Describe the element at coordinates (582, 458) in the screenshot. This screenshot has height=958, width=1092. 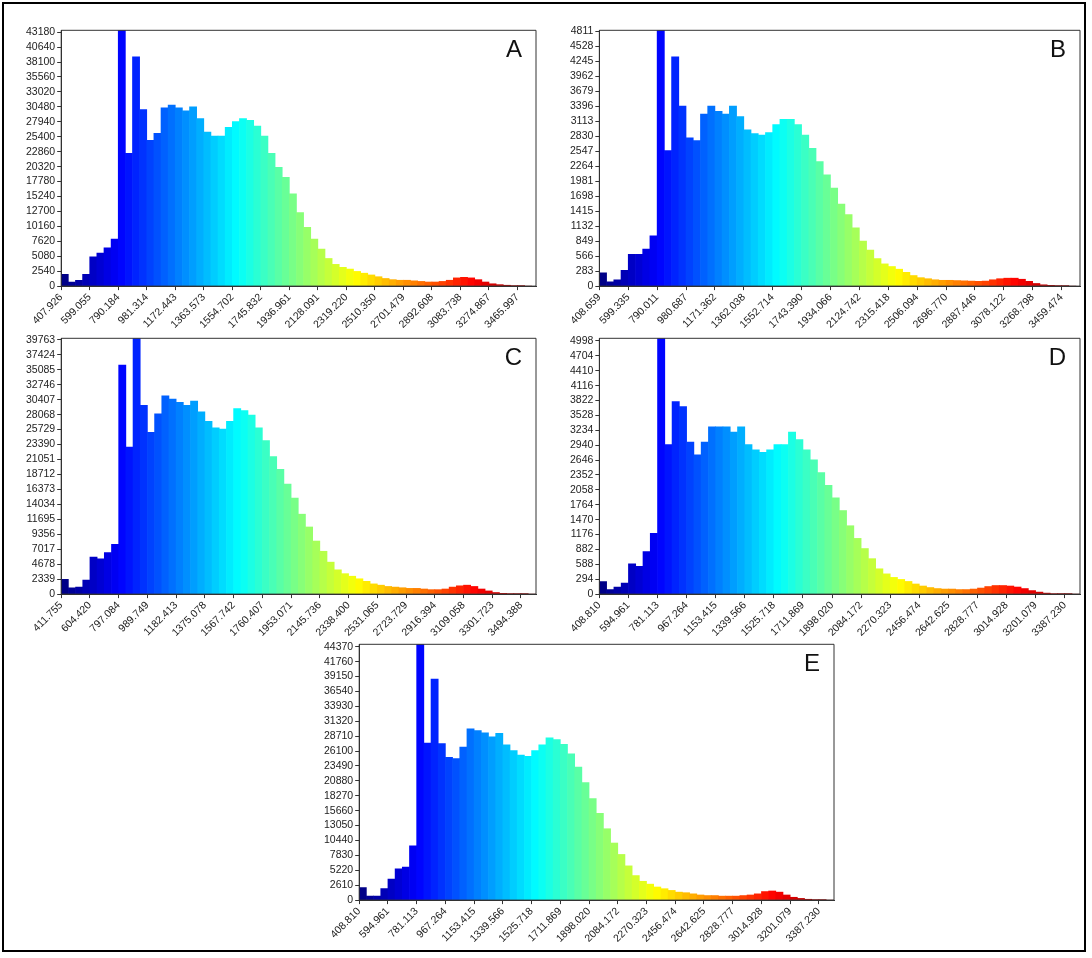
I see `y-tick-label: 2646` at that location.